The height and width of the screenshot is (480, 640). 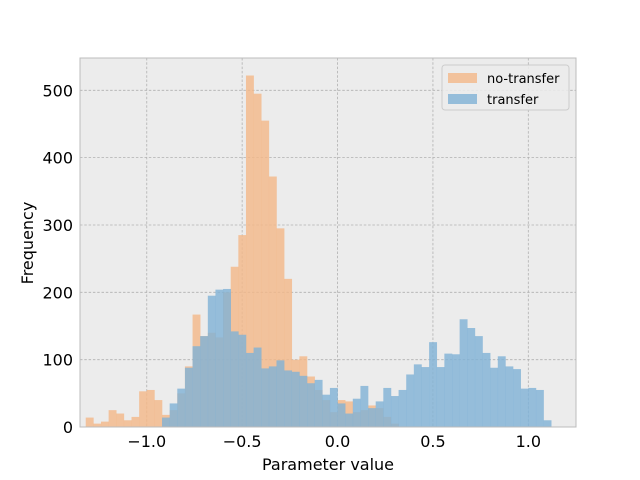 I want to click on legend-swatch-no-transfer, so click(x=462, y=78).